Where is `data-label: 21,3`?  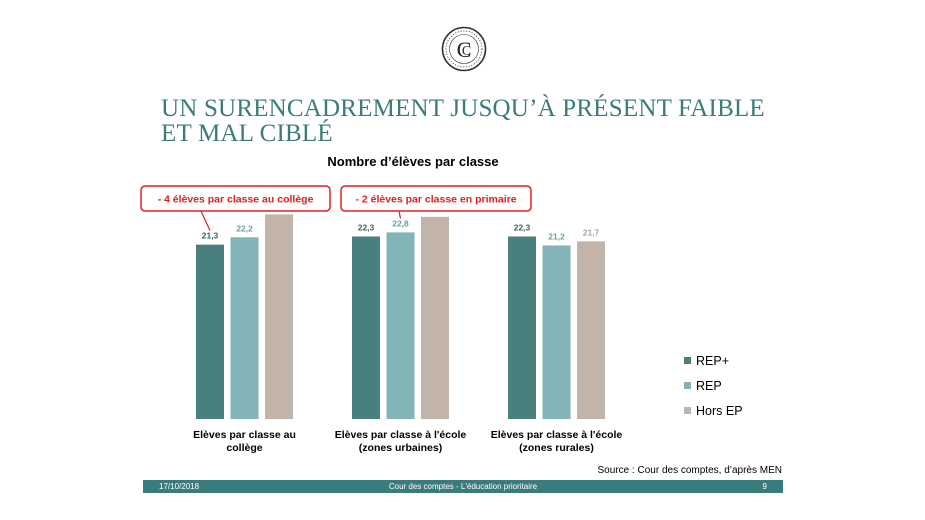
data-label: 21,3 is located at coordinates (210, 236).